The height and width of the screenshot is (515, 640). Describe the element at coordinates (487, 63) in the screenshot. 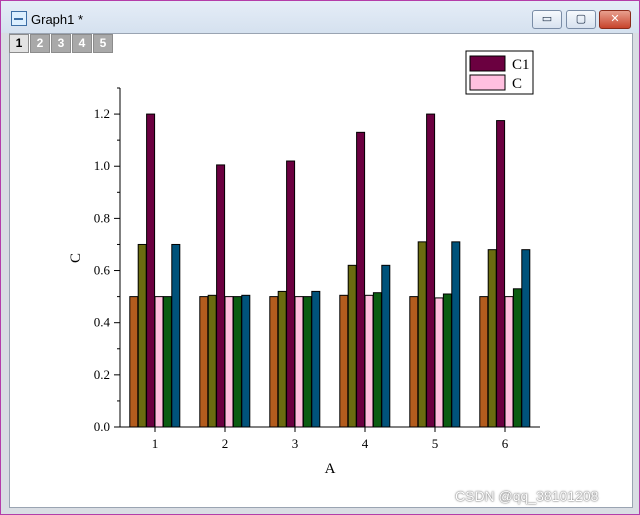

I see `legend-swatch-c1` at that location.